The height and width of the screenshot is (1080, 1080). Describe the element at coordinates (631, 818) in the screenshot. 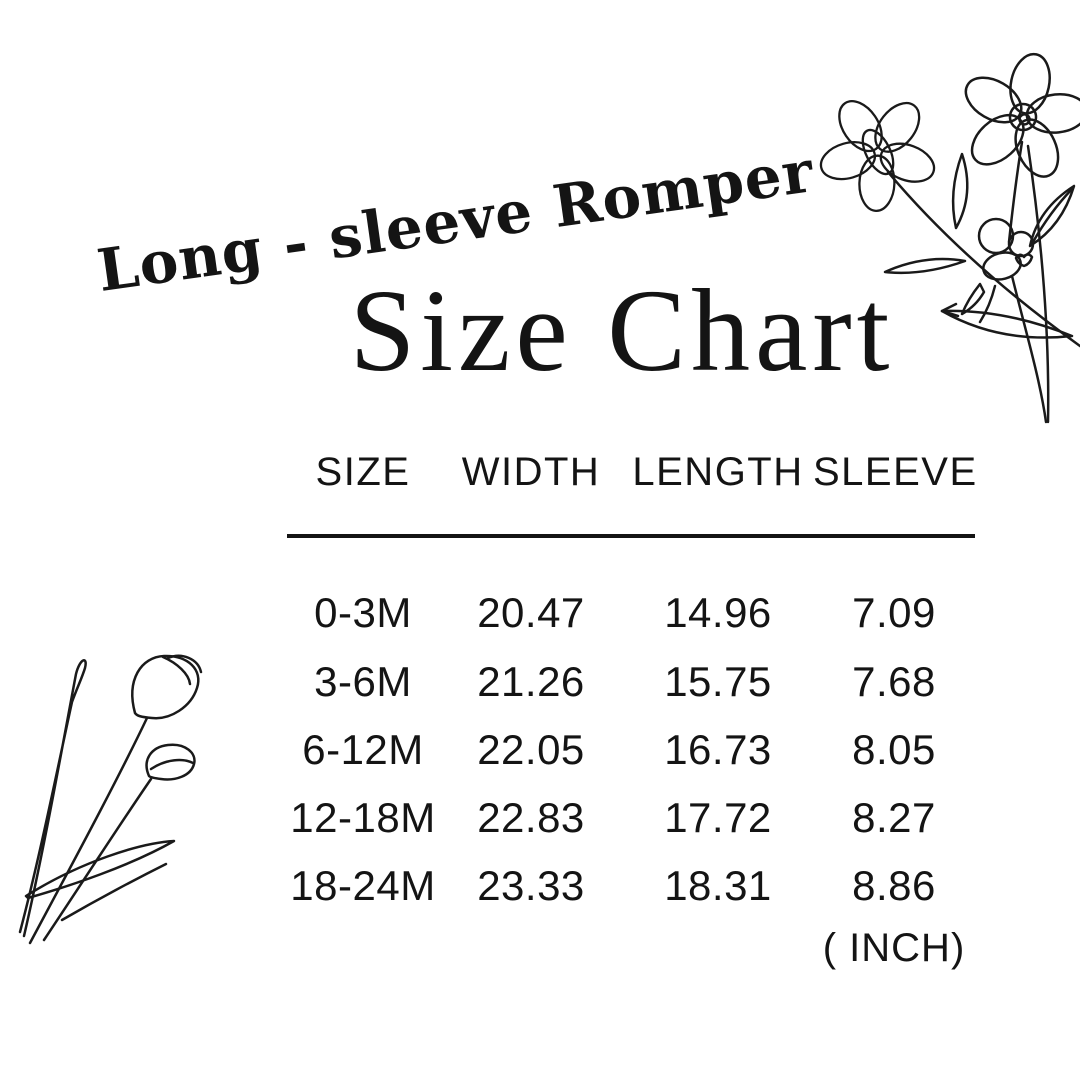

I see `table-row: 12-18M 22.83 17.72 8.27` at that location.